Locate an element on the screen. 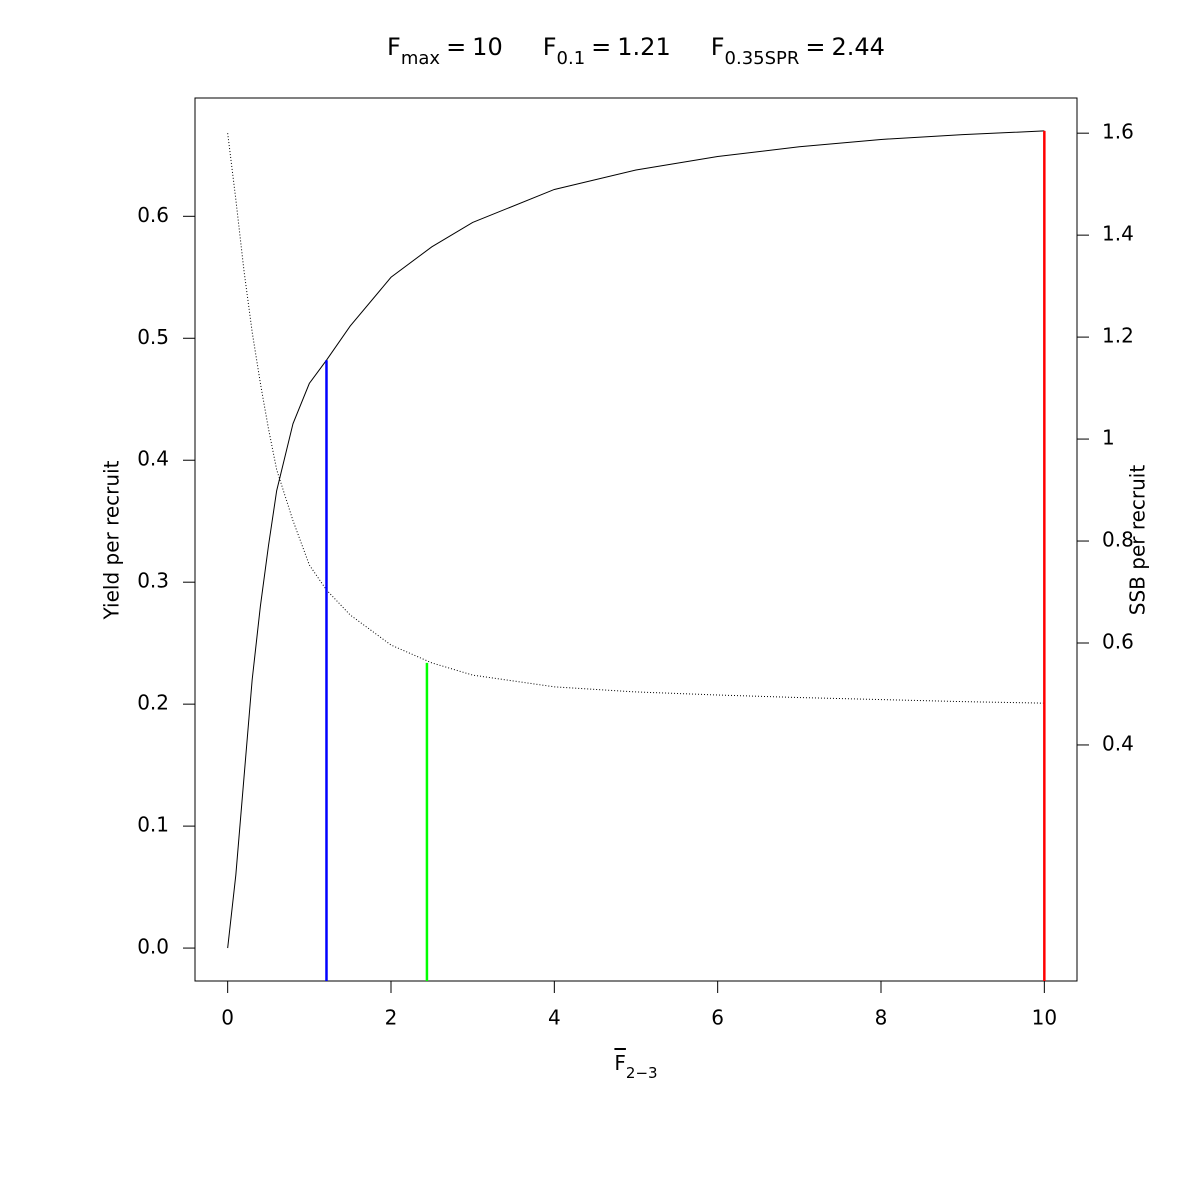 This screenshot has width=1200, height=1200. title-value: 10 is located at coordinates (487, 47).